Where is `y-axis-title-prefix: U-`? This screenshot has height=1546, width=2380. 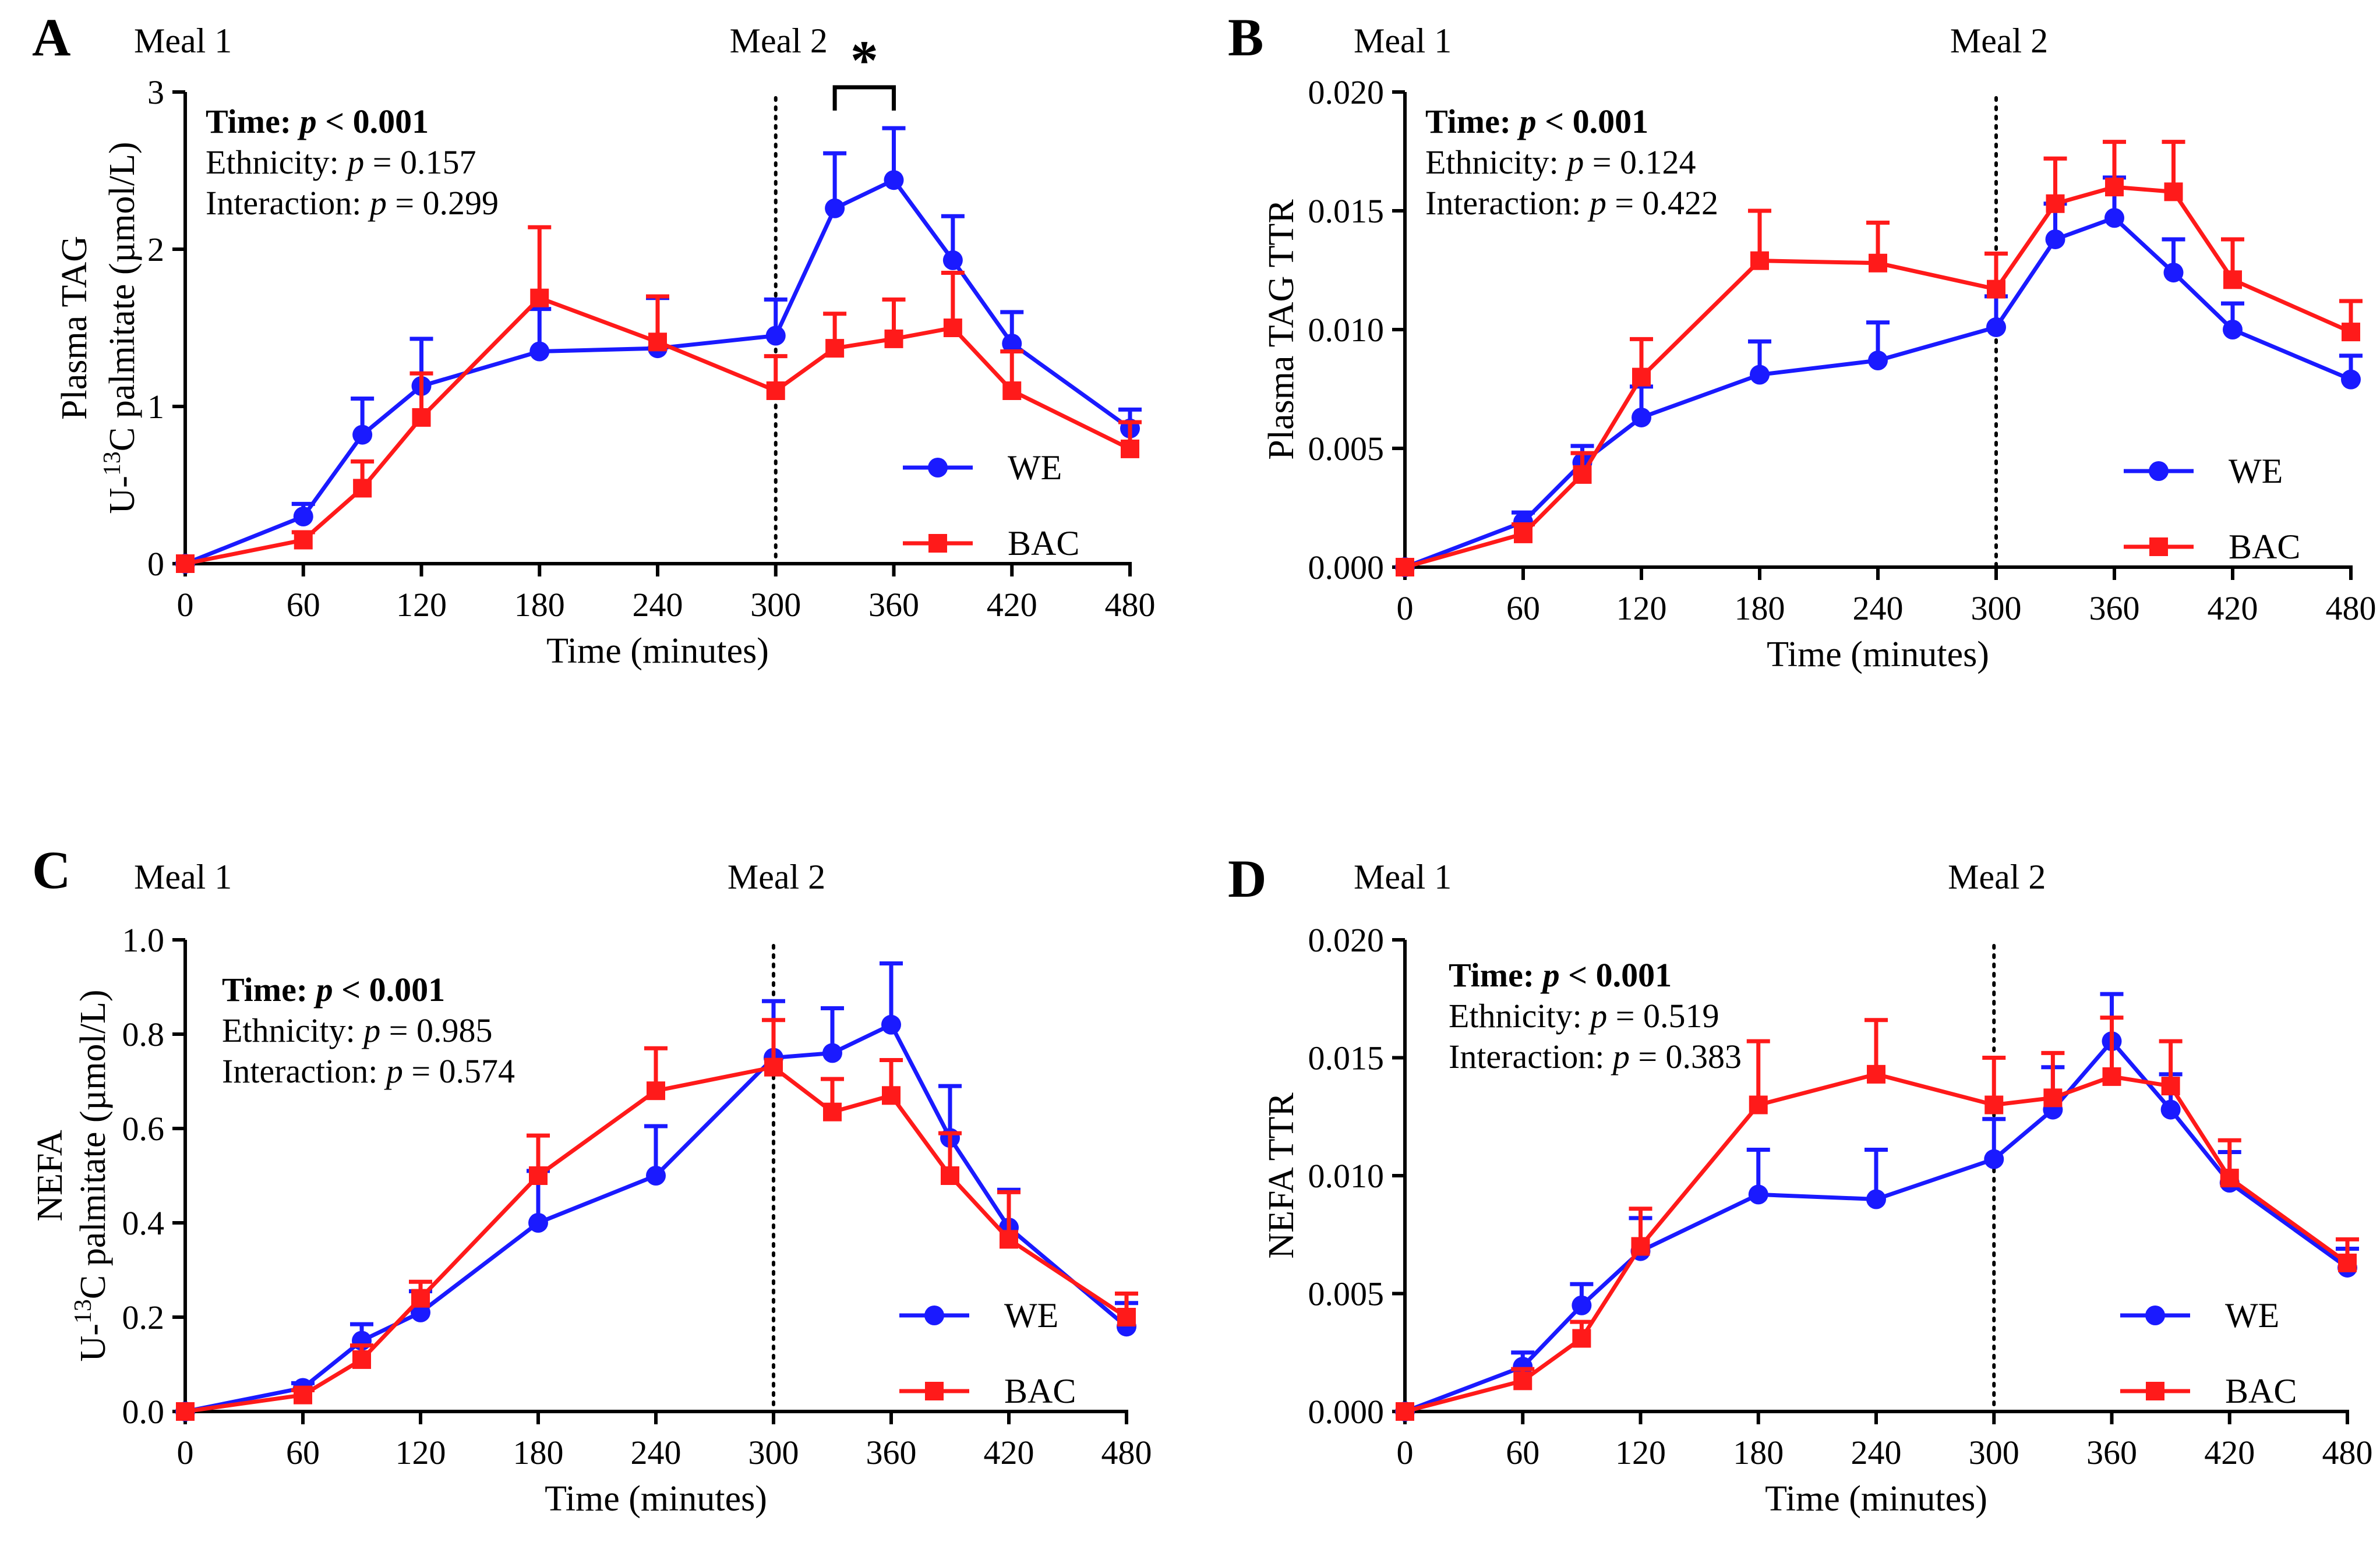 y-axis-title-prefix: U- is located at coordinates (93, 1342).